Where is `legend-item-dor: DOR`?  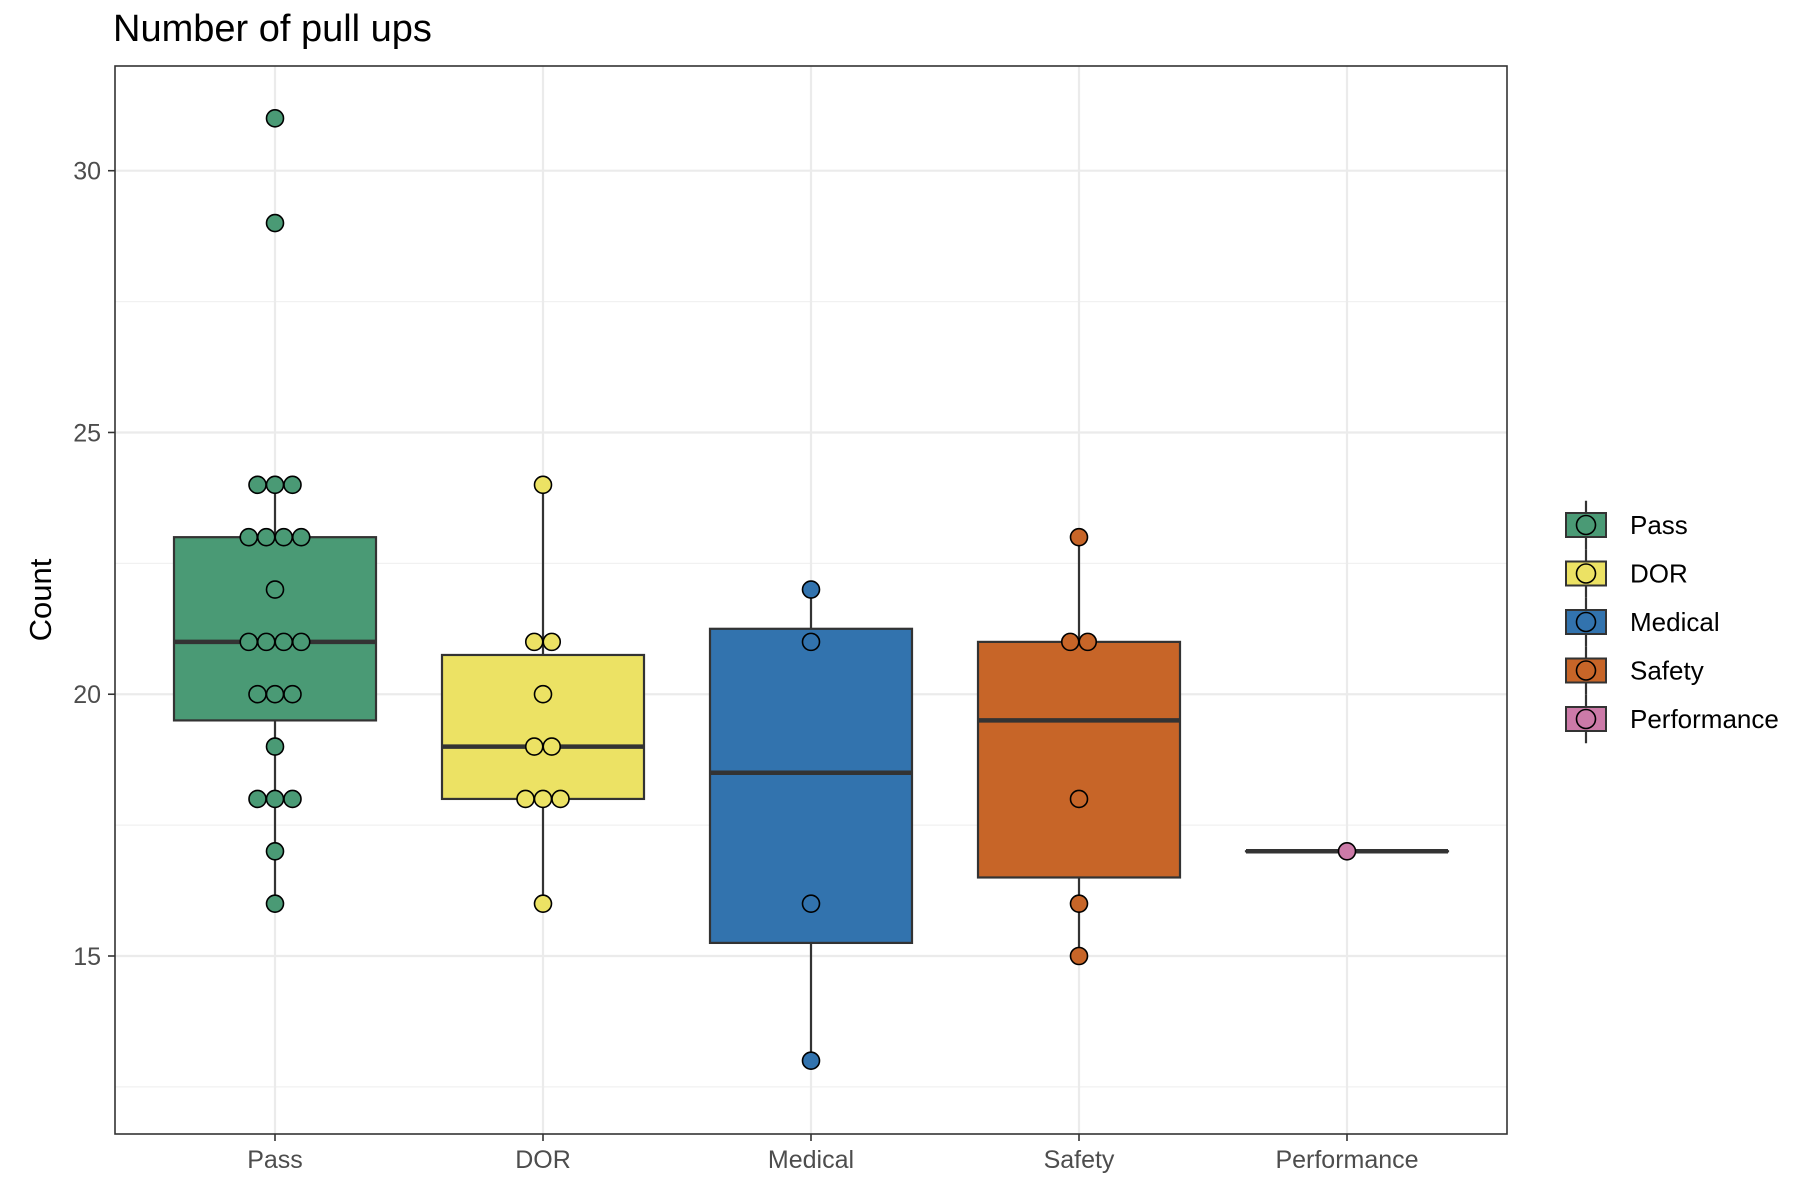
legend-item-dor: DOR is located at coordinates (1626, 573).